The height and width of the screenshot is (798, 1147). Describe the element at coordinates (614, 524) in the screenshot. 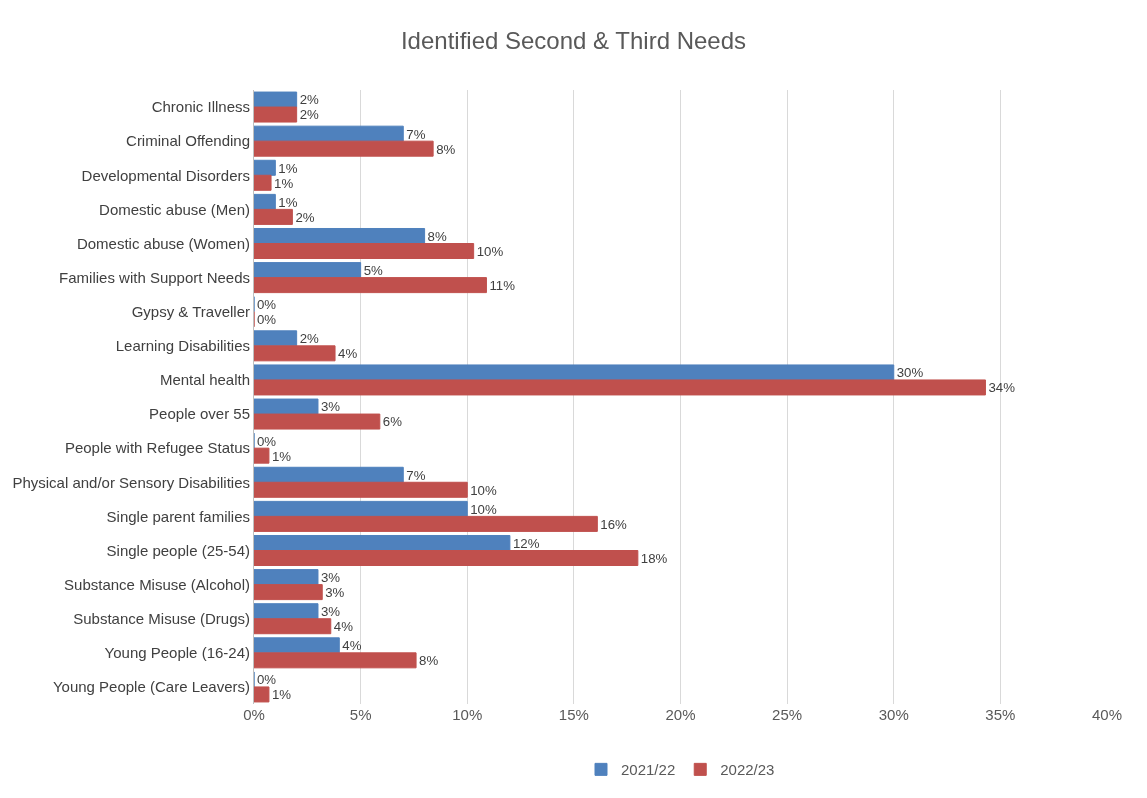

I see `data-label: 16%` at that location.